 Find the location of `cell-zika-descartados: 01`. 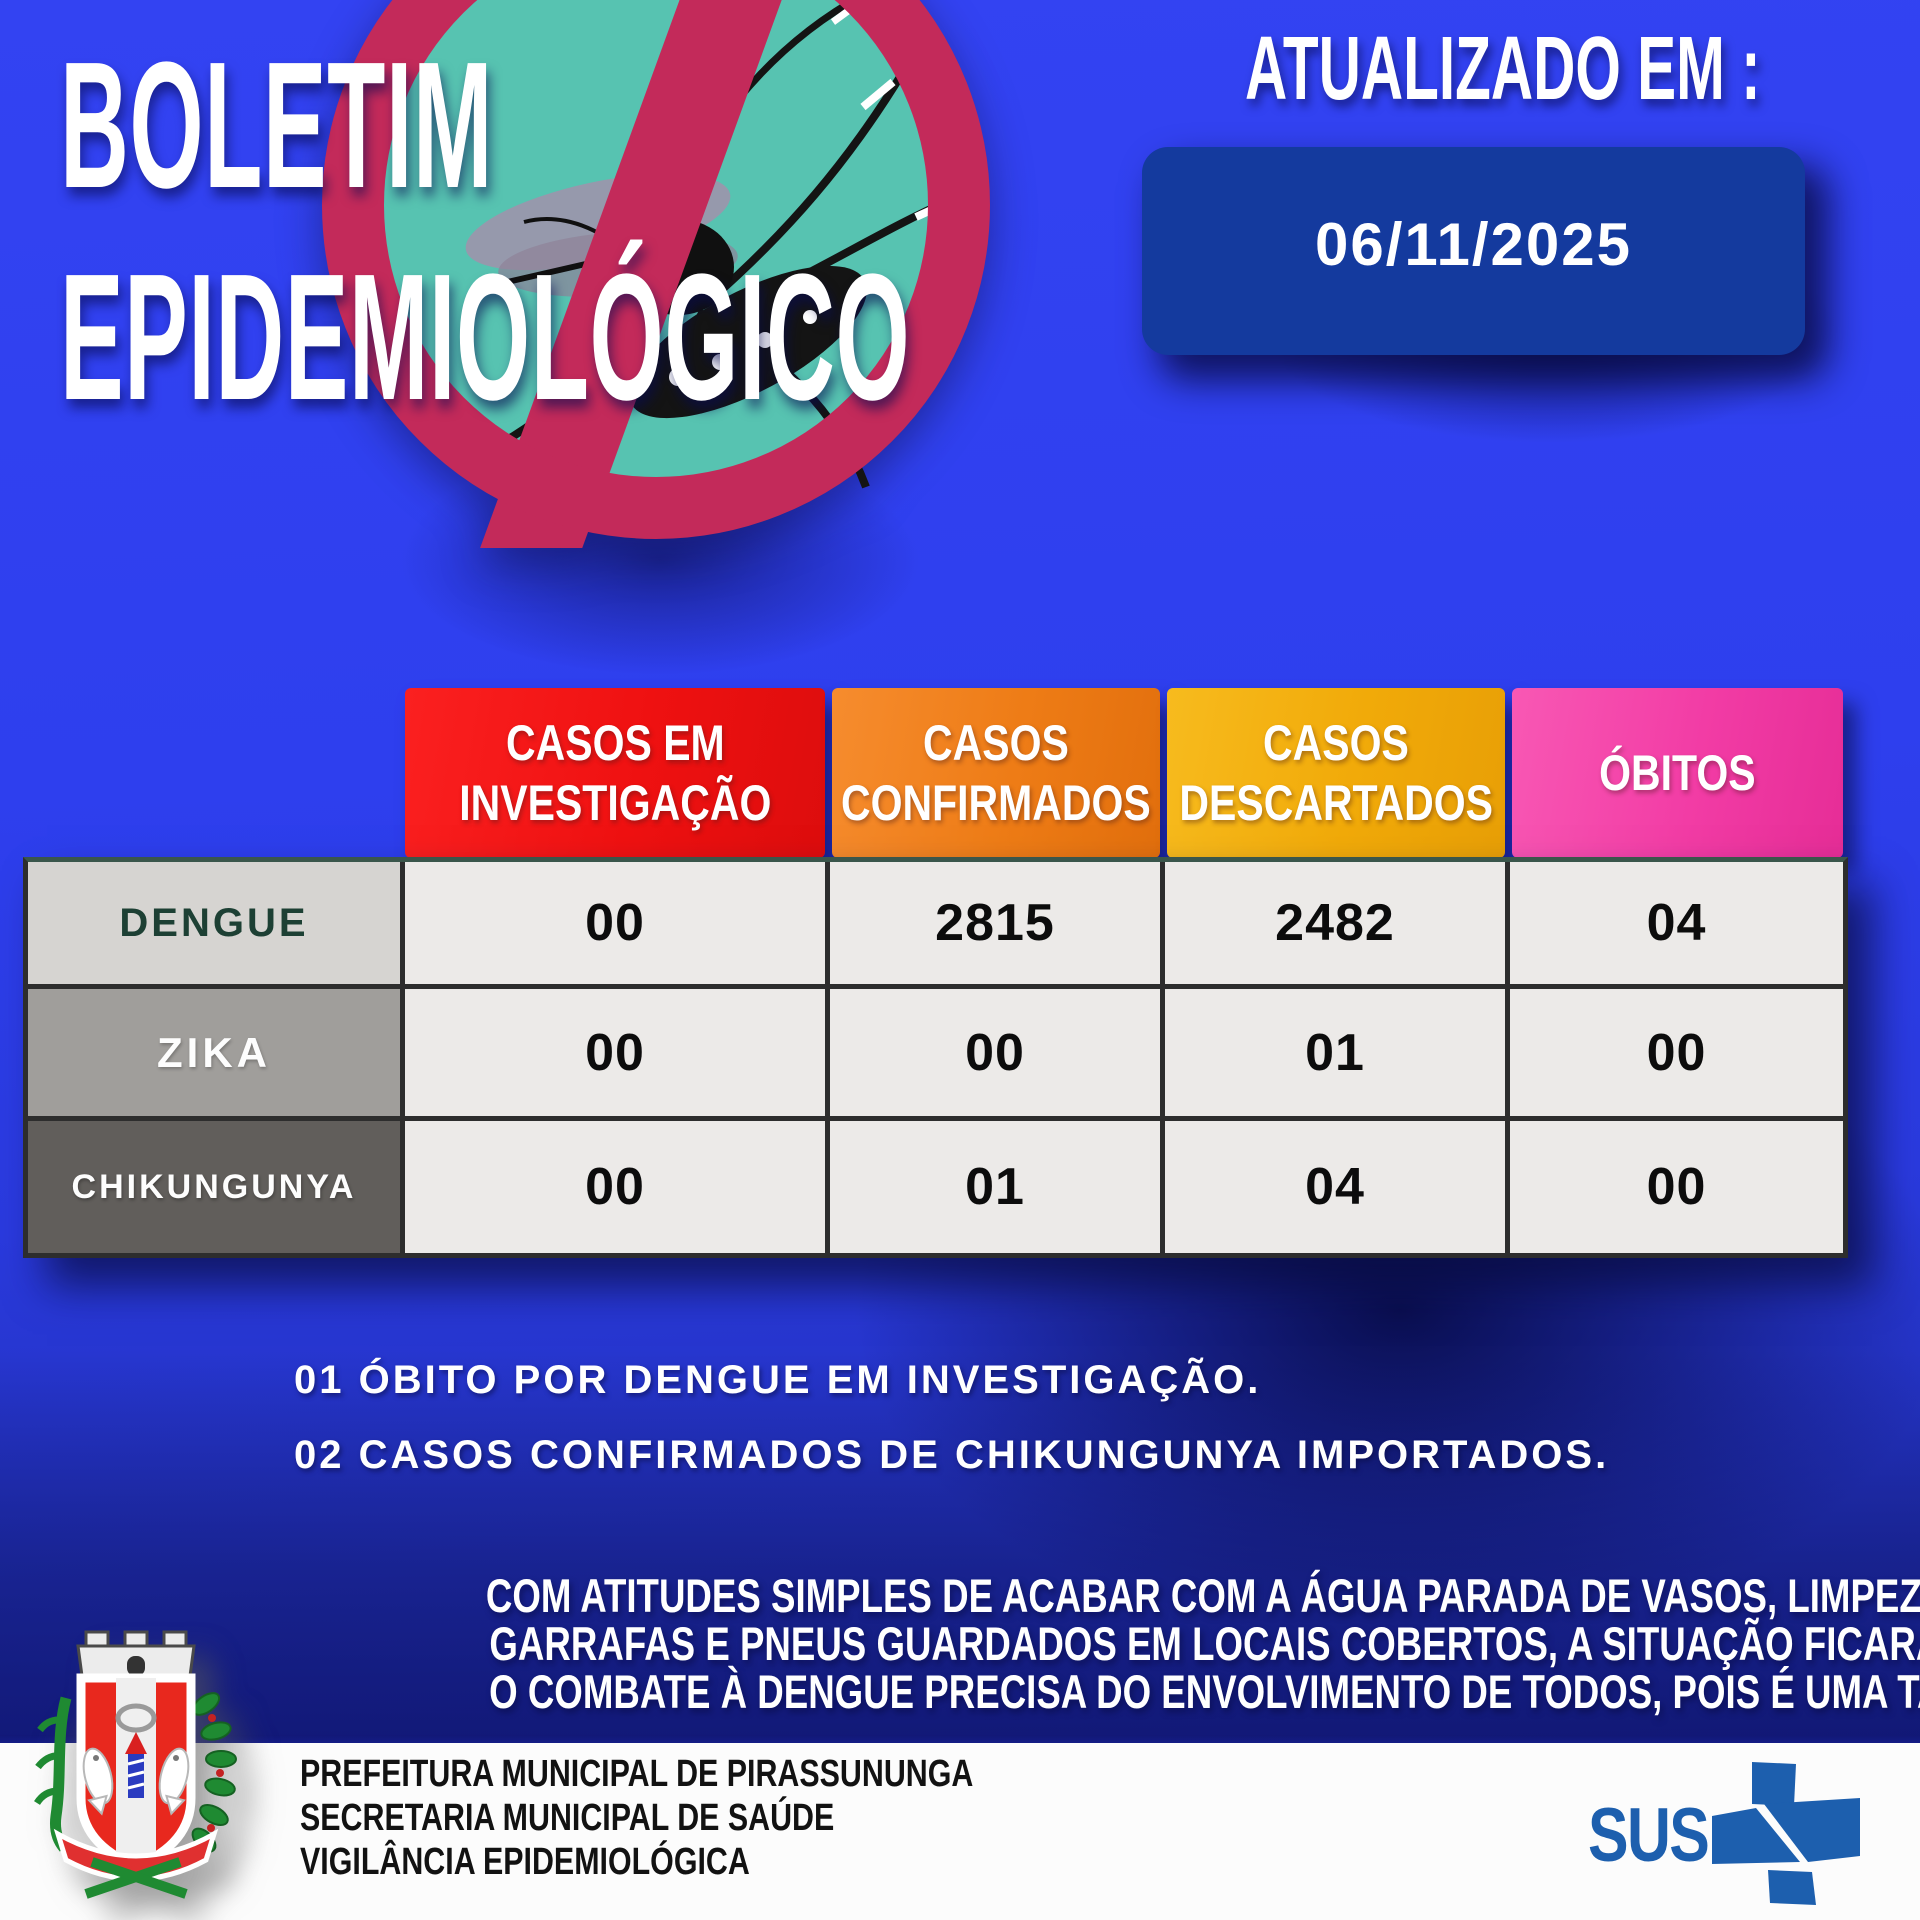

cell-zika-descartados: 01 is located at coordinates (1335, 1052).